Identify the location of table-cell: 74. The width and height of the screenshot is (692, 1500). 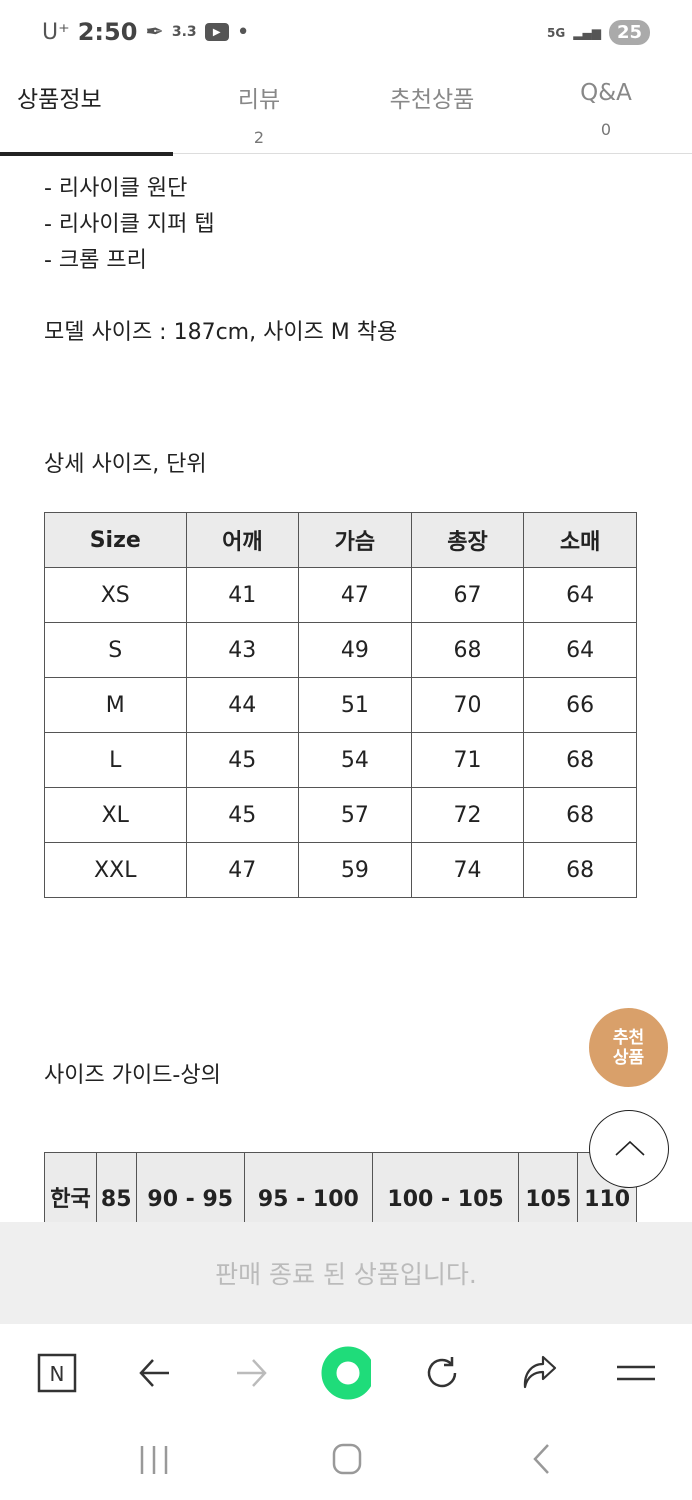
(467, 870).